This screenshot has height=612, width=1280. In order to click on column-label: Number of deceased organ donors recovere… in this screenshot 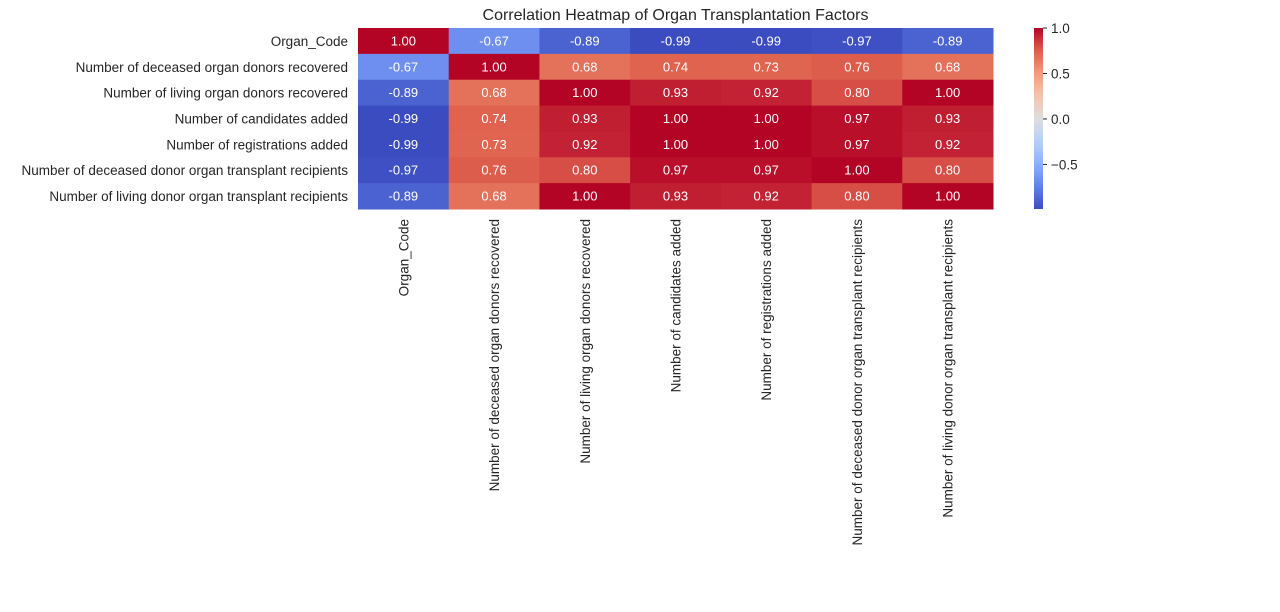, I will do `click(494, 355)`.